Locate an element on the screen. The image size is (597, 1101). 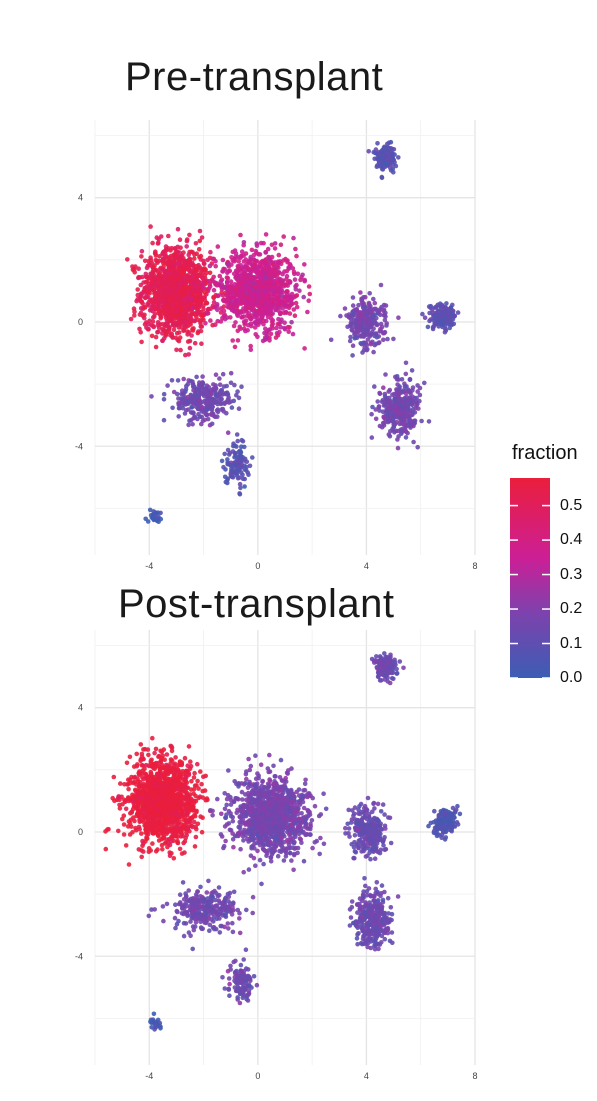
x-tick-label: 4 is located at coordinates (366, 566).